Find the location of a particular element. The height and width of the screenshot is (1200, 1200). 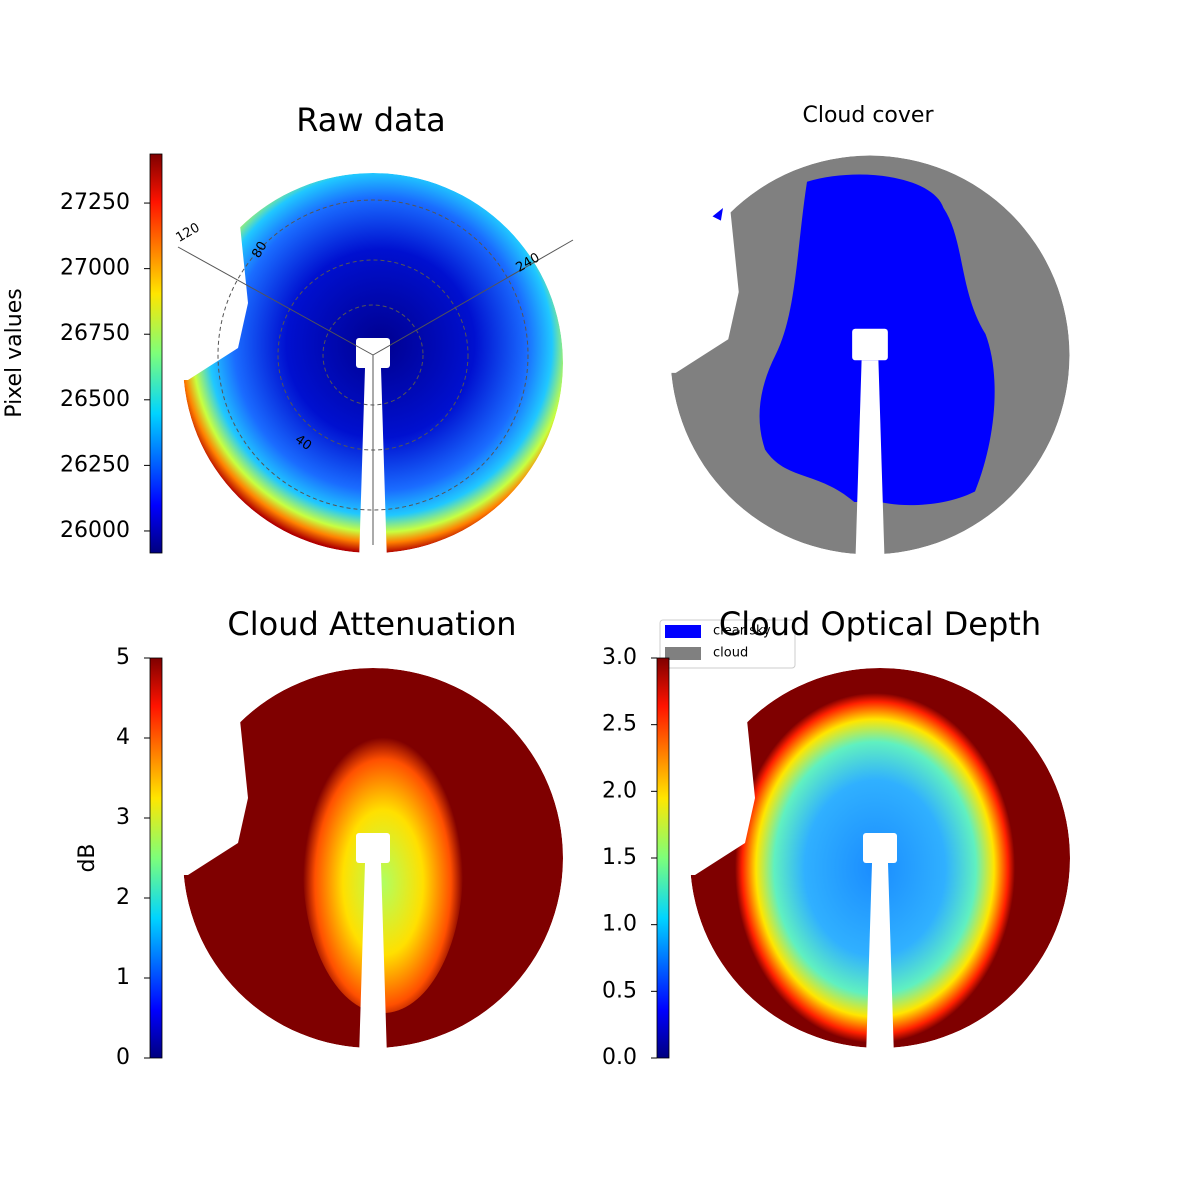

colorbar-tick-label: 0.5 is located at coordinates (619, 990).